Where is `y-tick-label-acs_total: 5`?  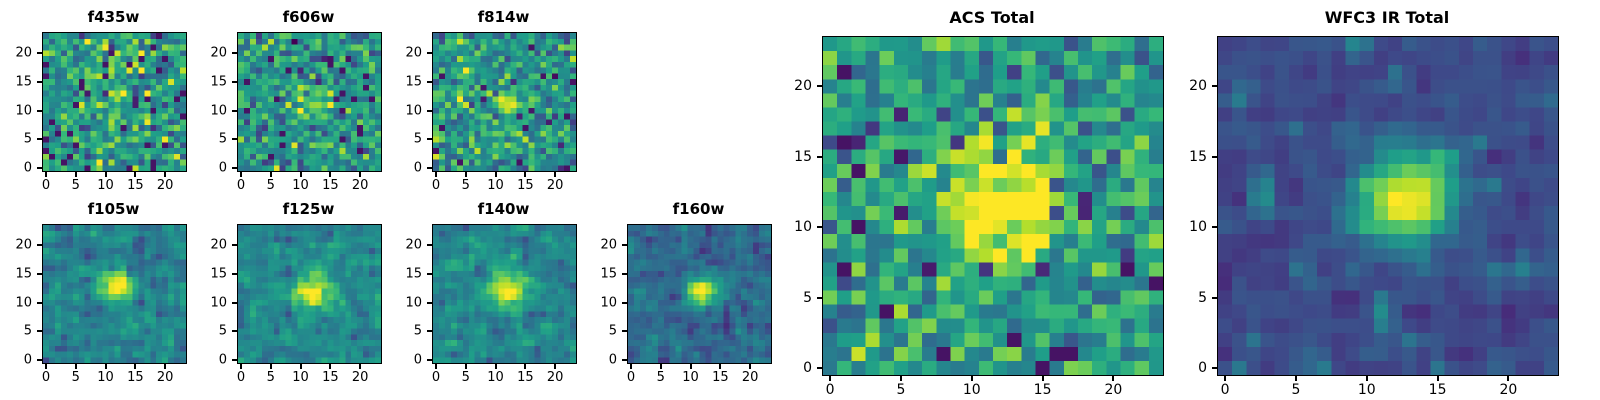 y-tick-label-acs_total: 5 is located at coordinates (807, 297).